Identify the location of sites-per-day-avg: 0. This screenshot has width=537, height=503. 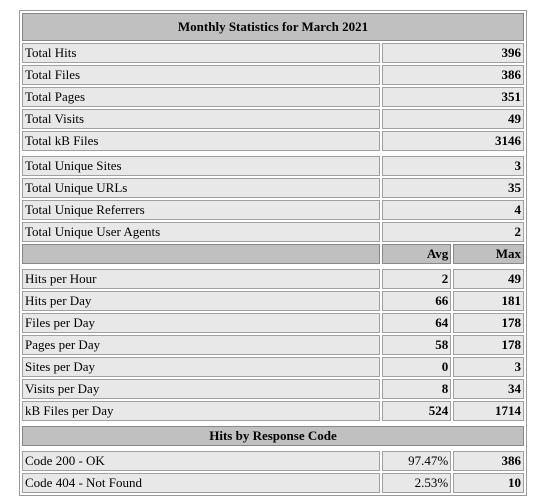
(417, 367).